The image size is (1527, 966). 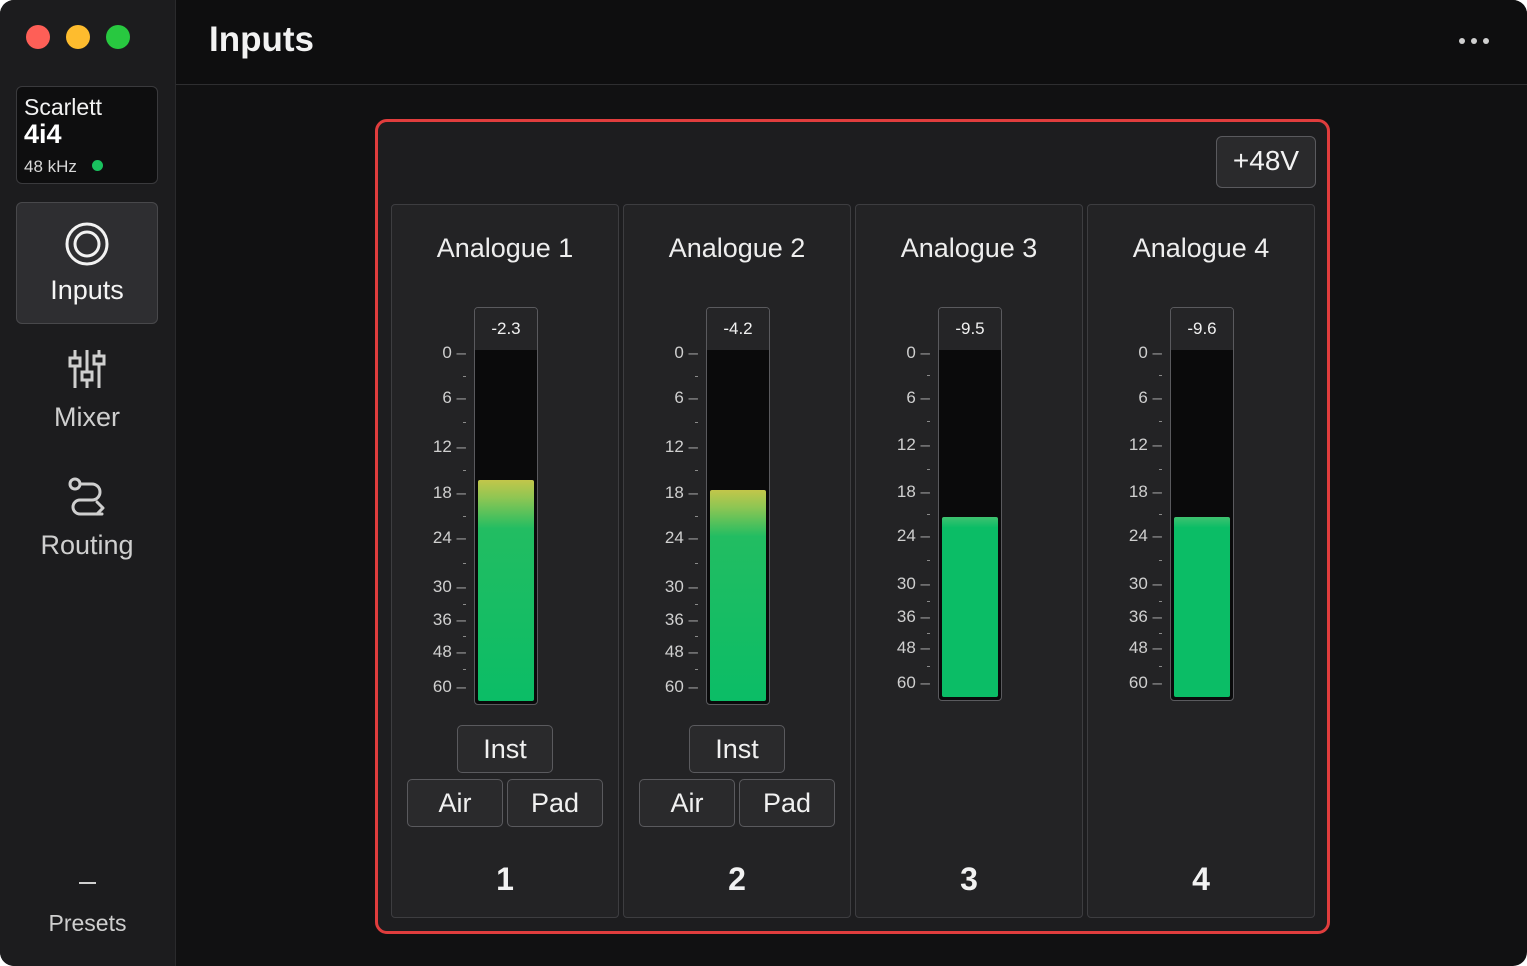 What do you see at coordinates (38, 37) in the screenshot?
I see `close-window-button` at bounding box center [38, 37].